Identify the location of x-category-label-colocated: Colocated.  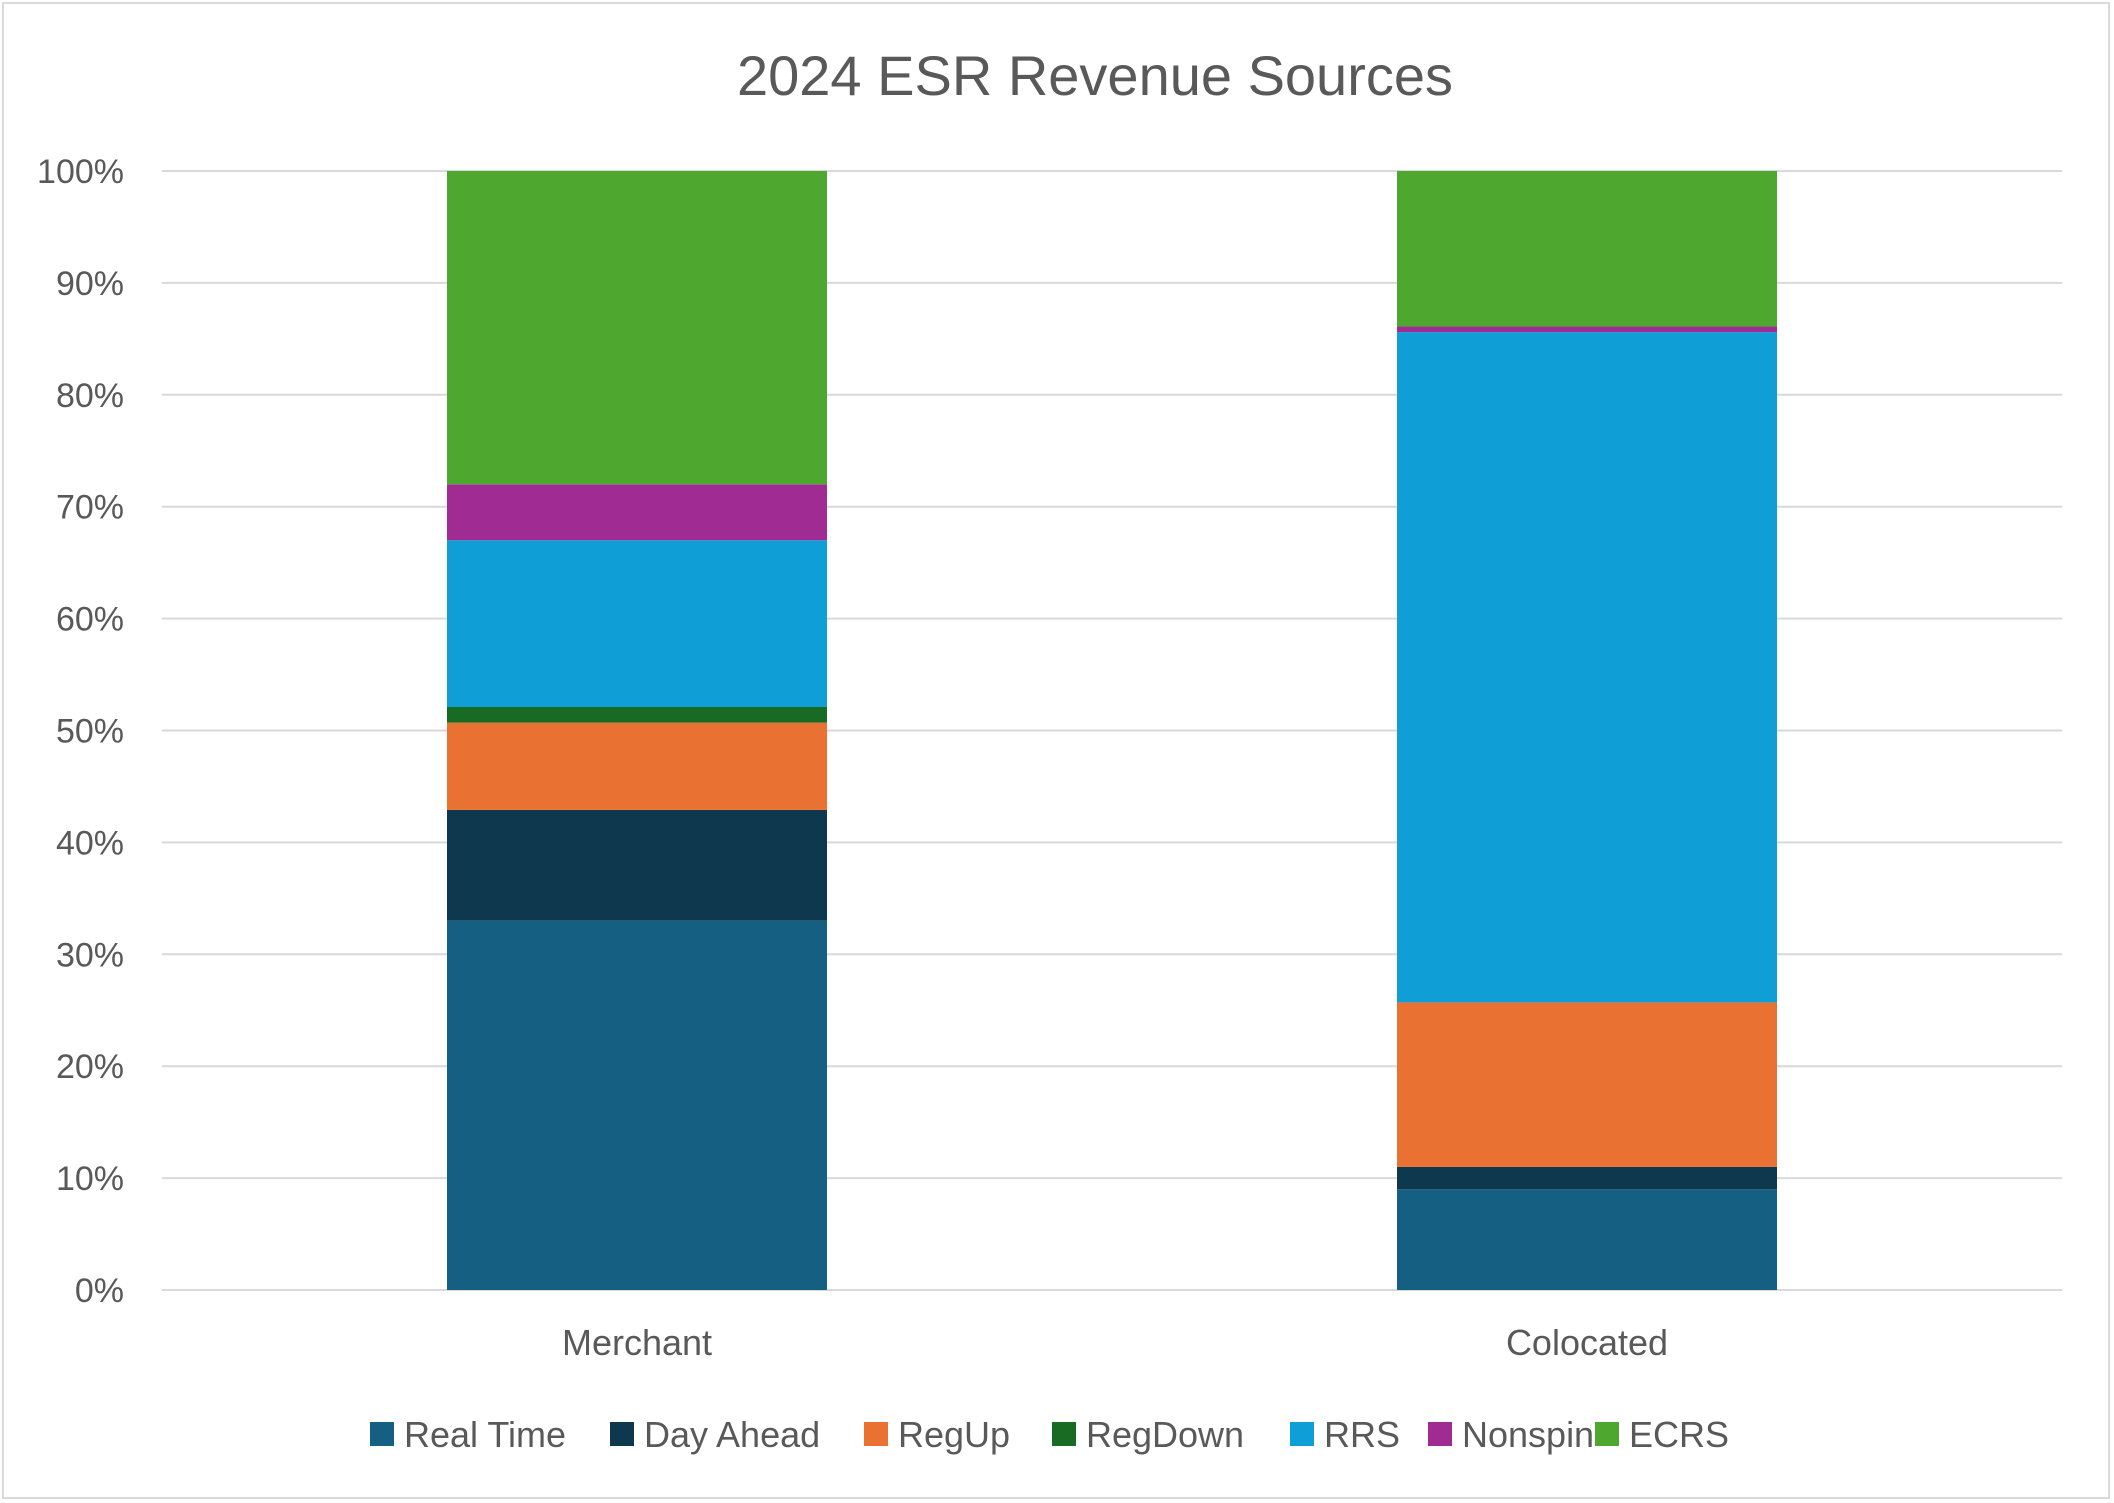
(1587, 1342).